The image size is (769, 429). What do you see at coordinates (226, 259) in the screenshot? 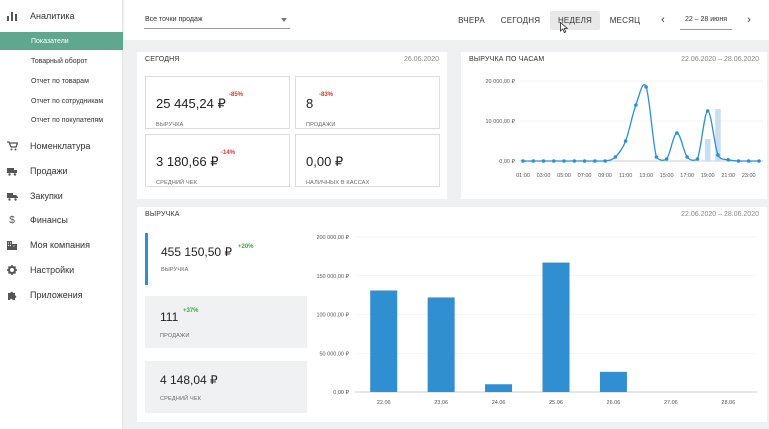
I see `weekly-revenue-kpi: 455 150,50 ₽ +20% ВЫРУЧКА` at bounding box center [226, 259].